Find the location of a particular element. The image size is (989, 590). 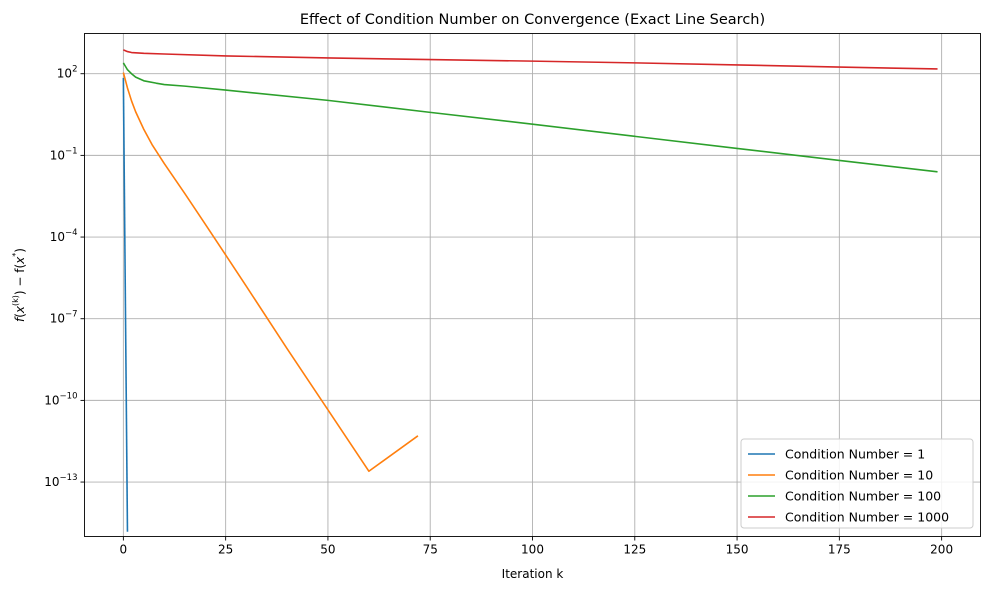

legend-box is located at coordinates (857, 483).